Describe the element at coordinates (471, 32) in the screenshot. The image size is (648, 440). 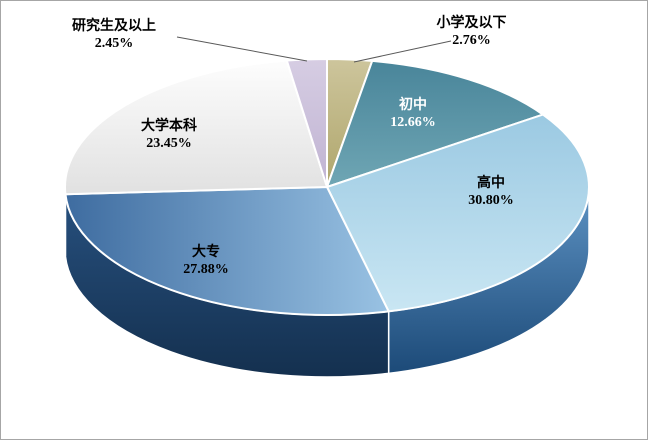
I see `label-primary-school: 小学及以下 2.76%` at that location.